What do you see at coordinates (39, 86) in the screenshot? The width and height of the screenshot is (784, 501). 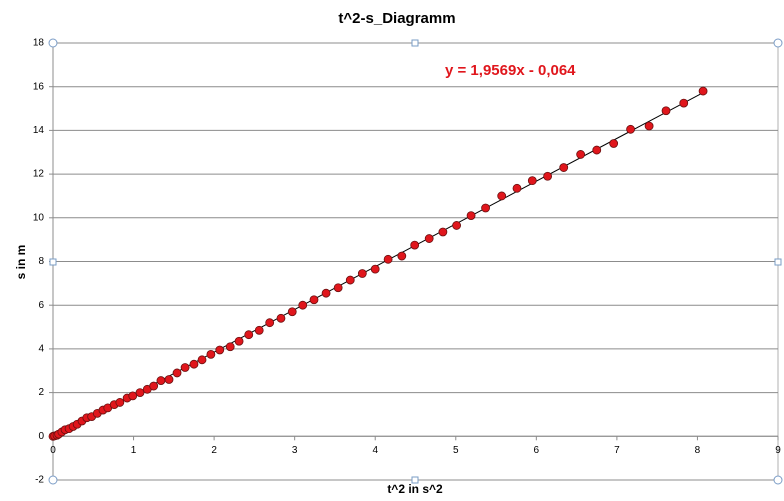 I see `y-tick-label: 16` at bounding box center [39, 86].